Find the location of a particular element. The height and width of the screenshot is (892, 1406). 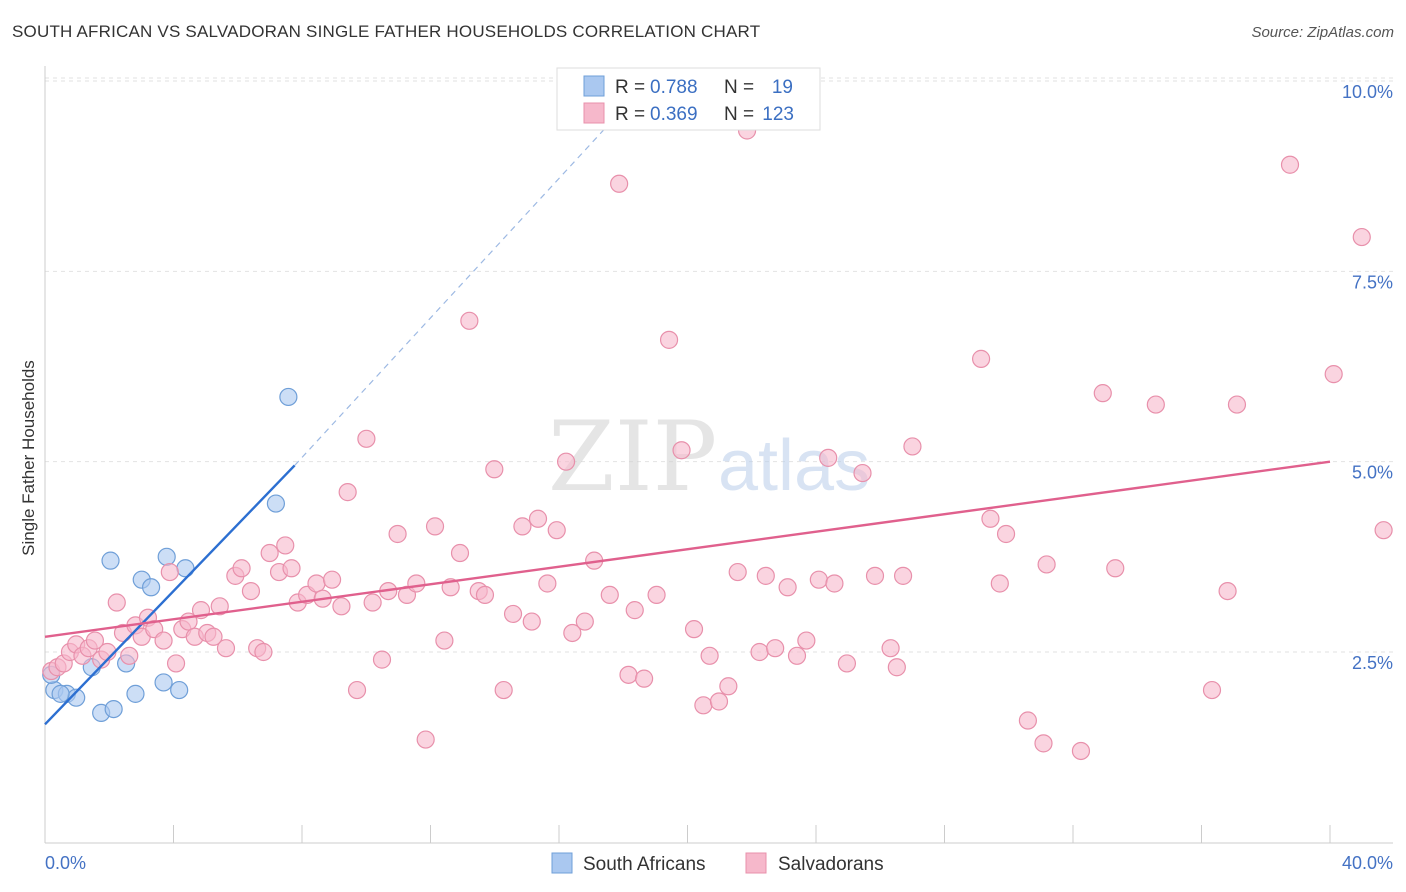

y-tick-labels: 2.5% 5.0% 7.5% 10.0% is located at coordinates (1367, 377).